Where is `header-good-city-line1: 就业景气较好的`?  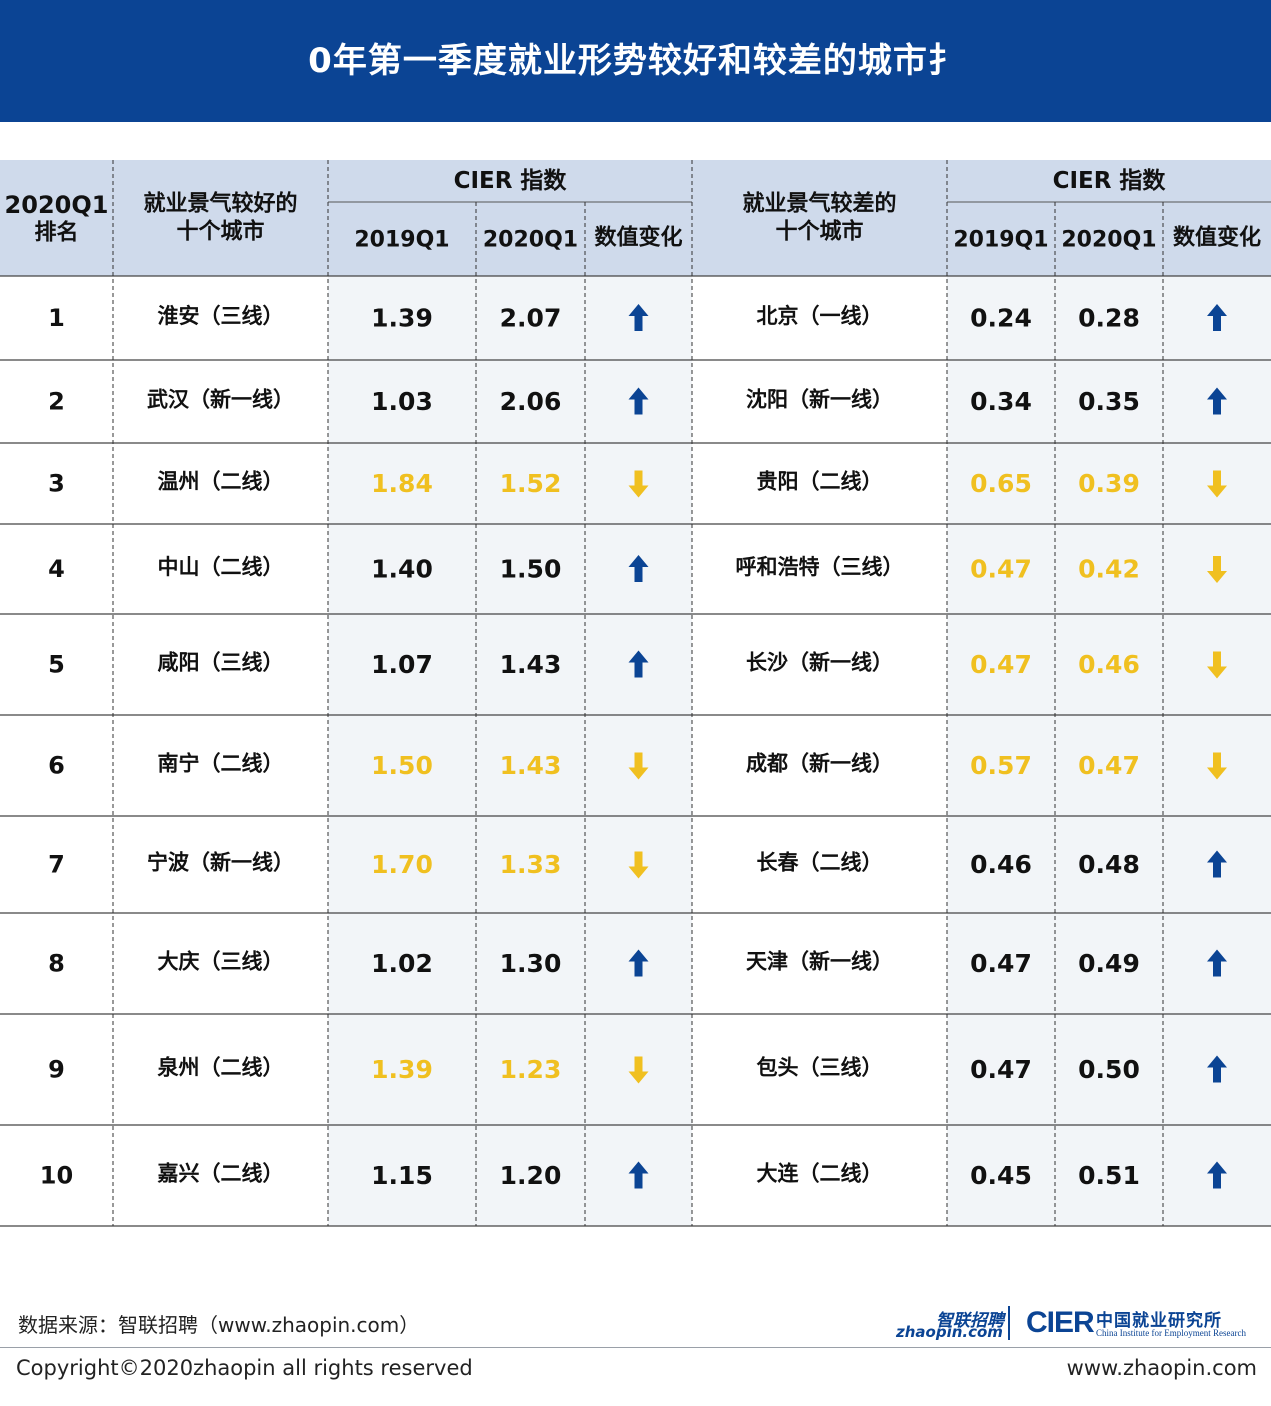 header-good-city-line1: 就业景气较好的 is located at coordinates (220, 204).